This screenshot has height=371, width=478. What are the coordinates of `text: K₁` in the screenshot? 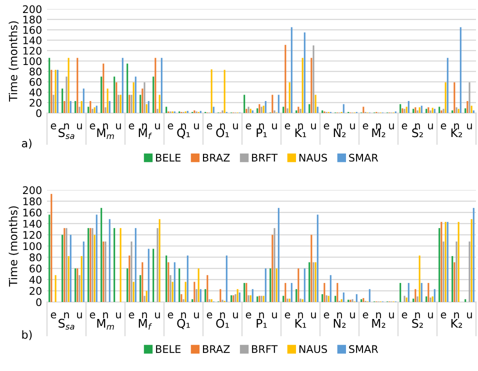 It's located at (300, 323).